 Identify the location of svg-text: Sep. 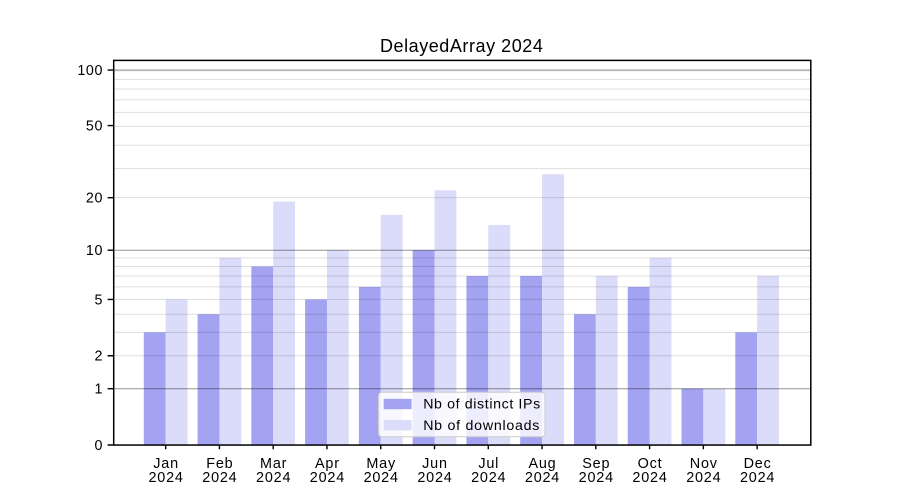
(596, 464).